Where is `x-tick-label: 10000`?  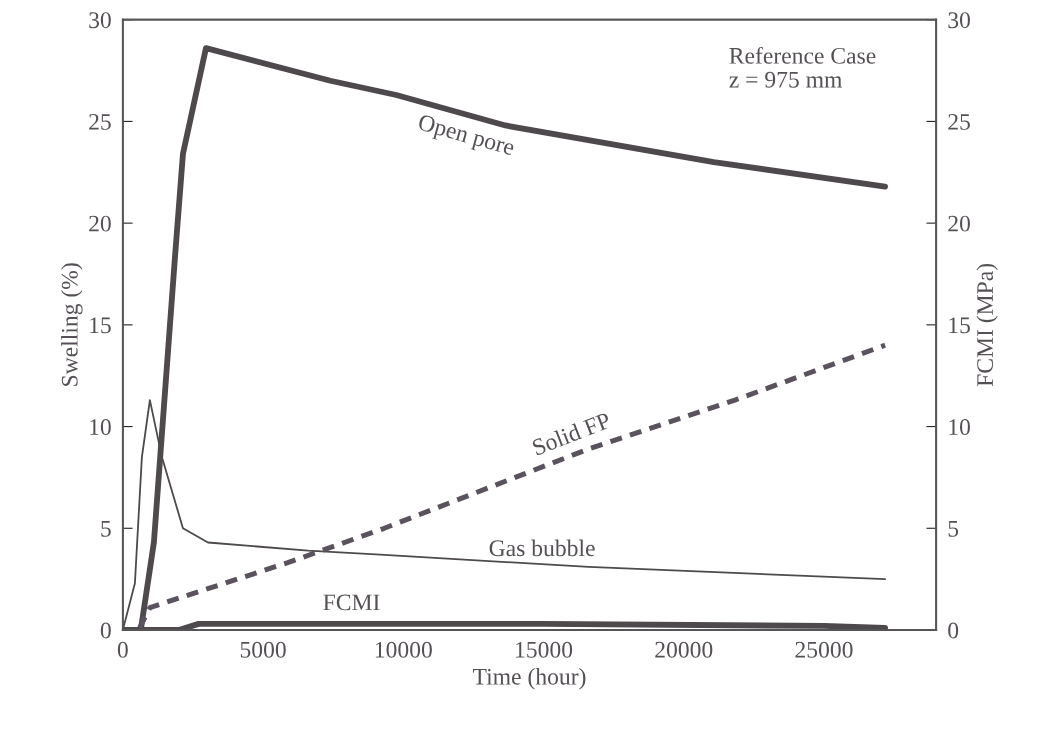
x-tick-label: 10000 is located at coordinates (403, 649).